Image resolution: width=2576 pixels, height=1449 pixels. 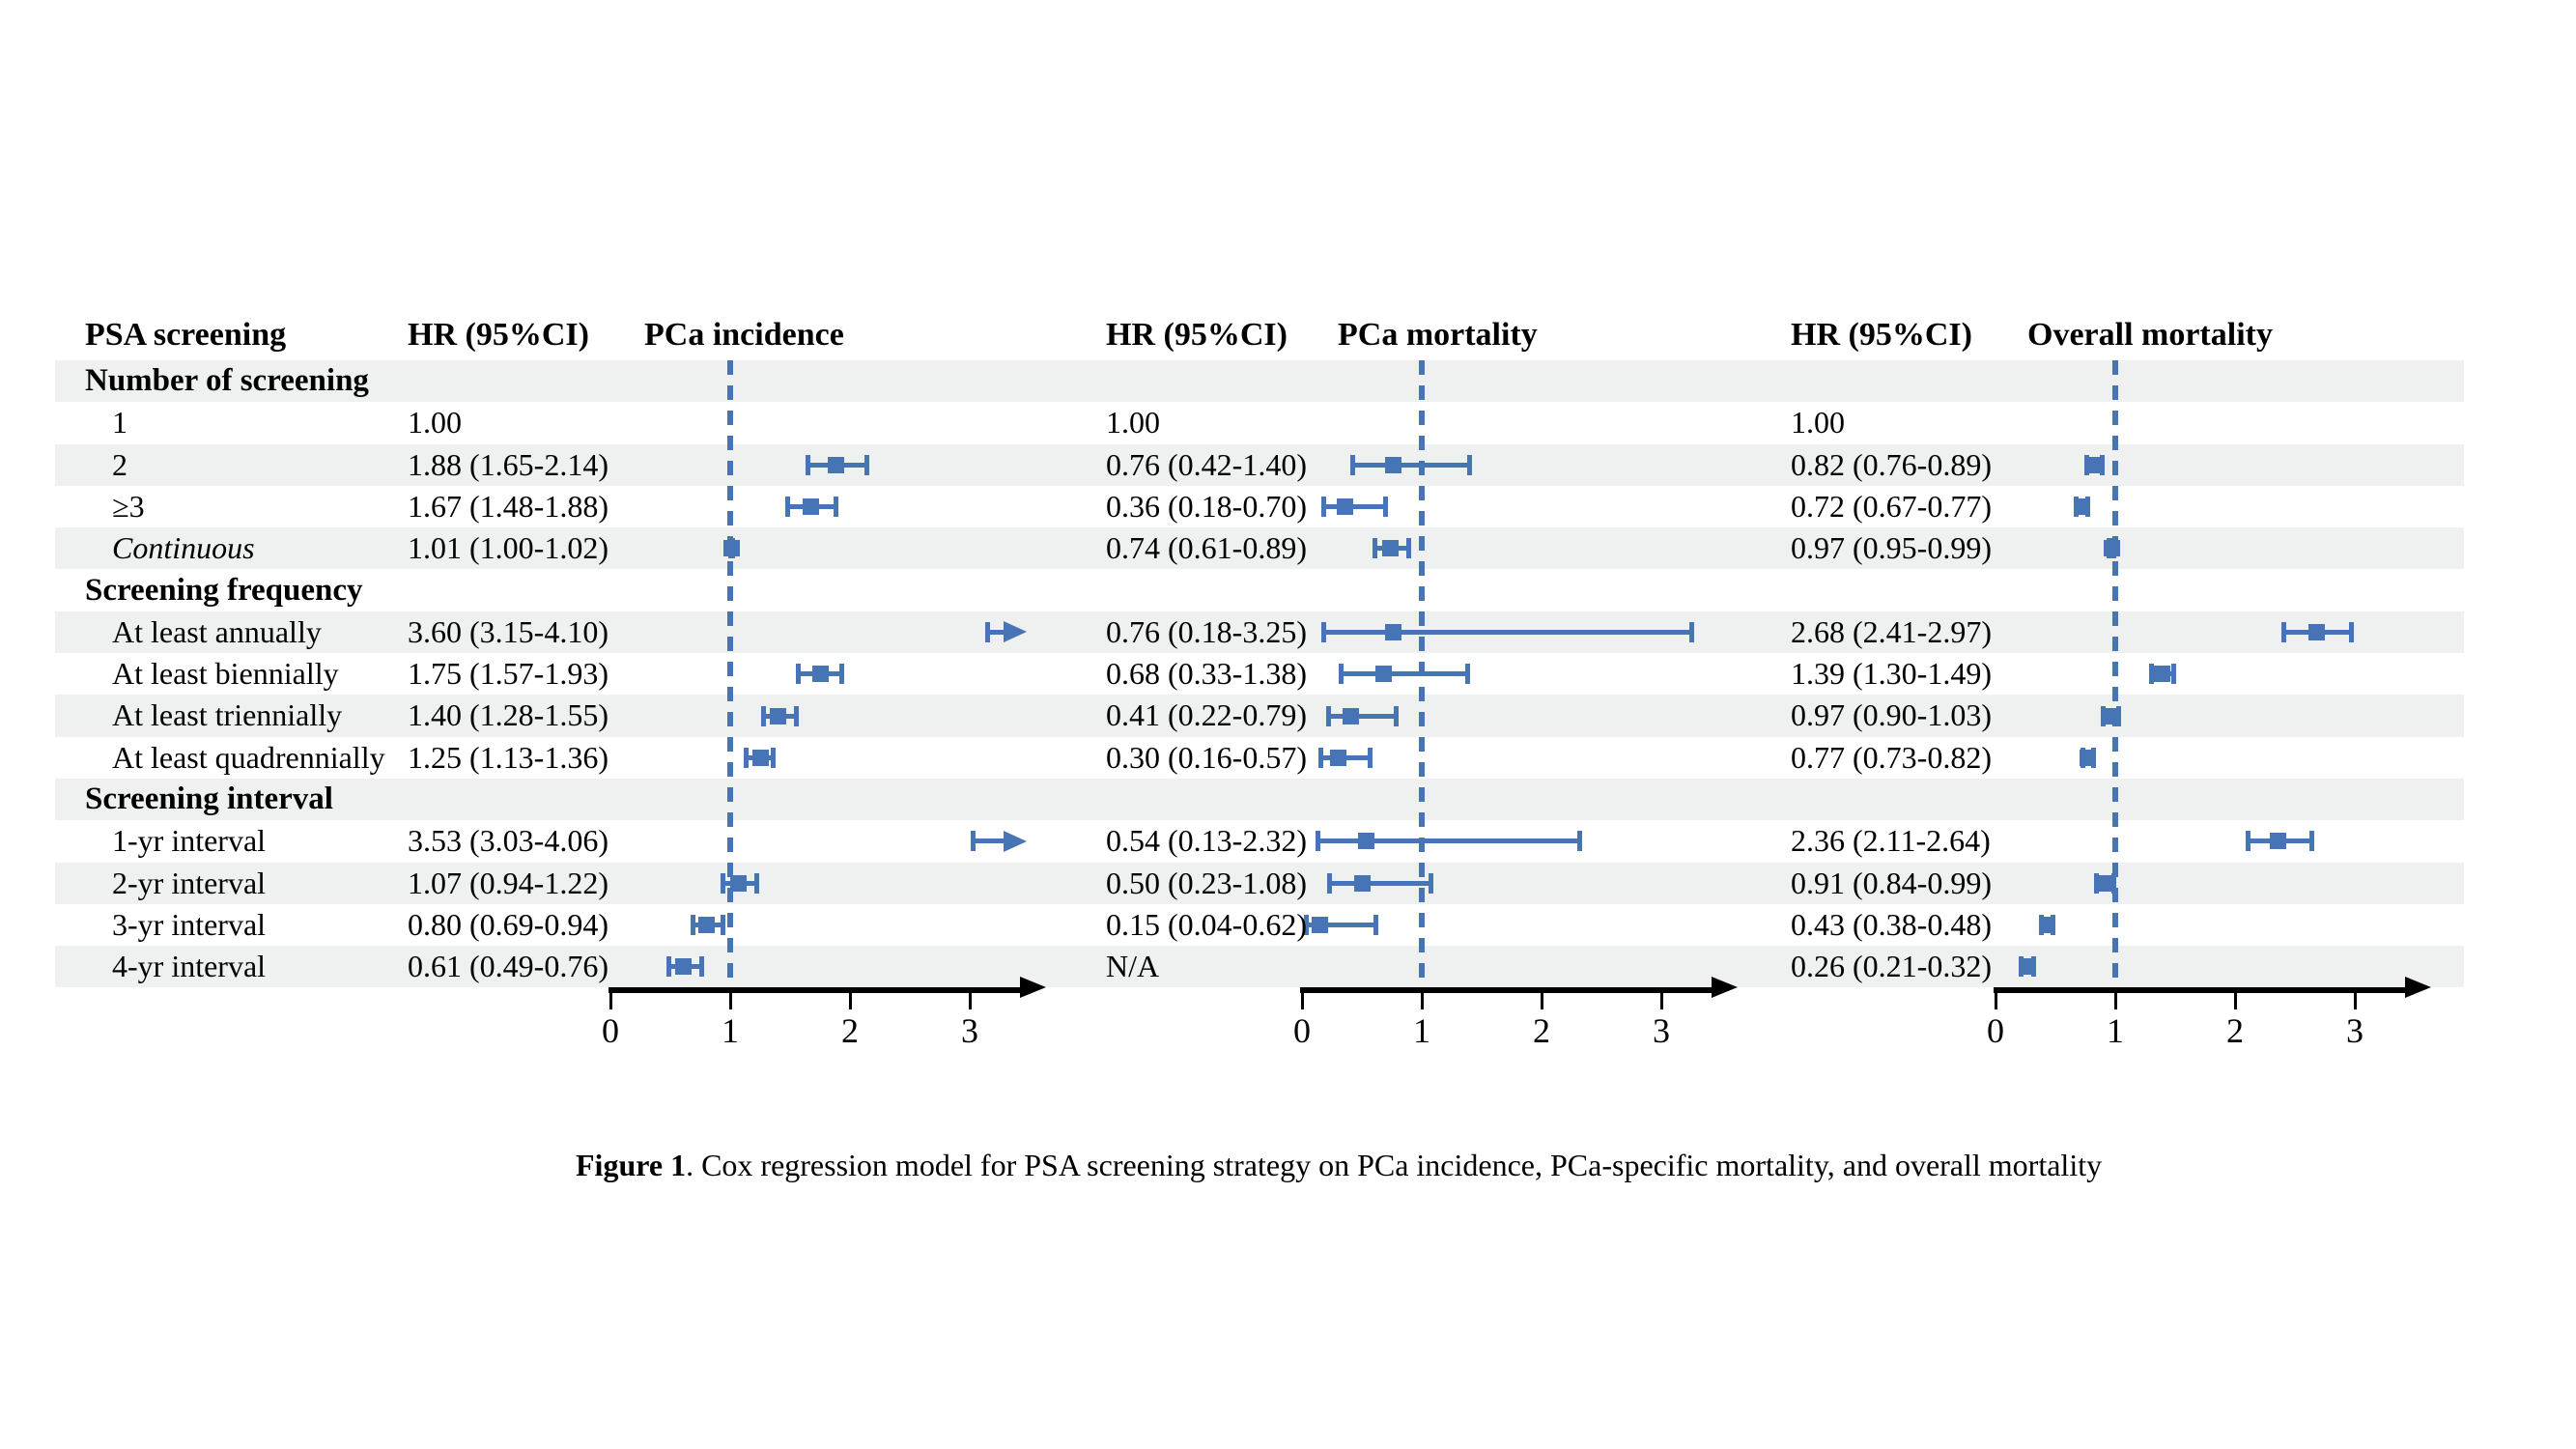 What do you see at coordinates (2150, 335) in the screenshot?
I see `column-header: Overall mortality` at bounding box center [2150, 335].